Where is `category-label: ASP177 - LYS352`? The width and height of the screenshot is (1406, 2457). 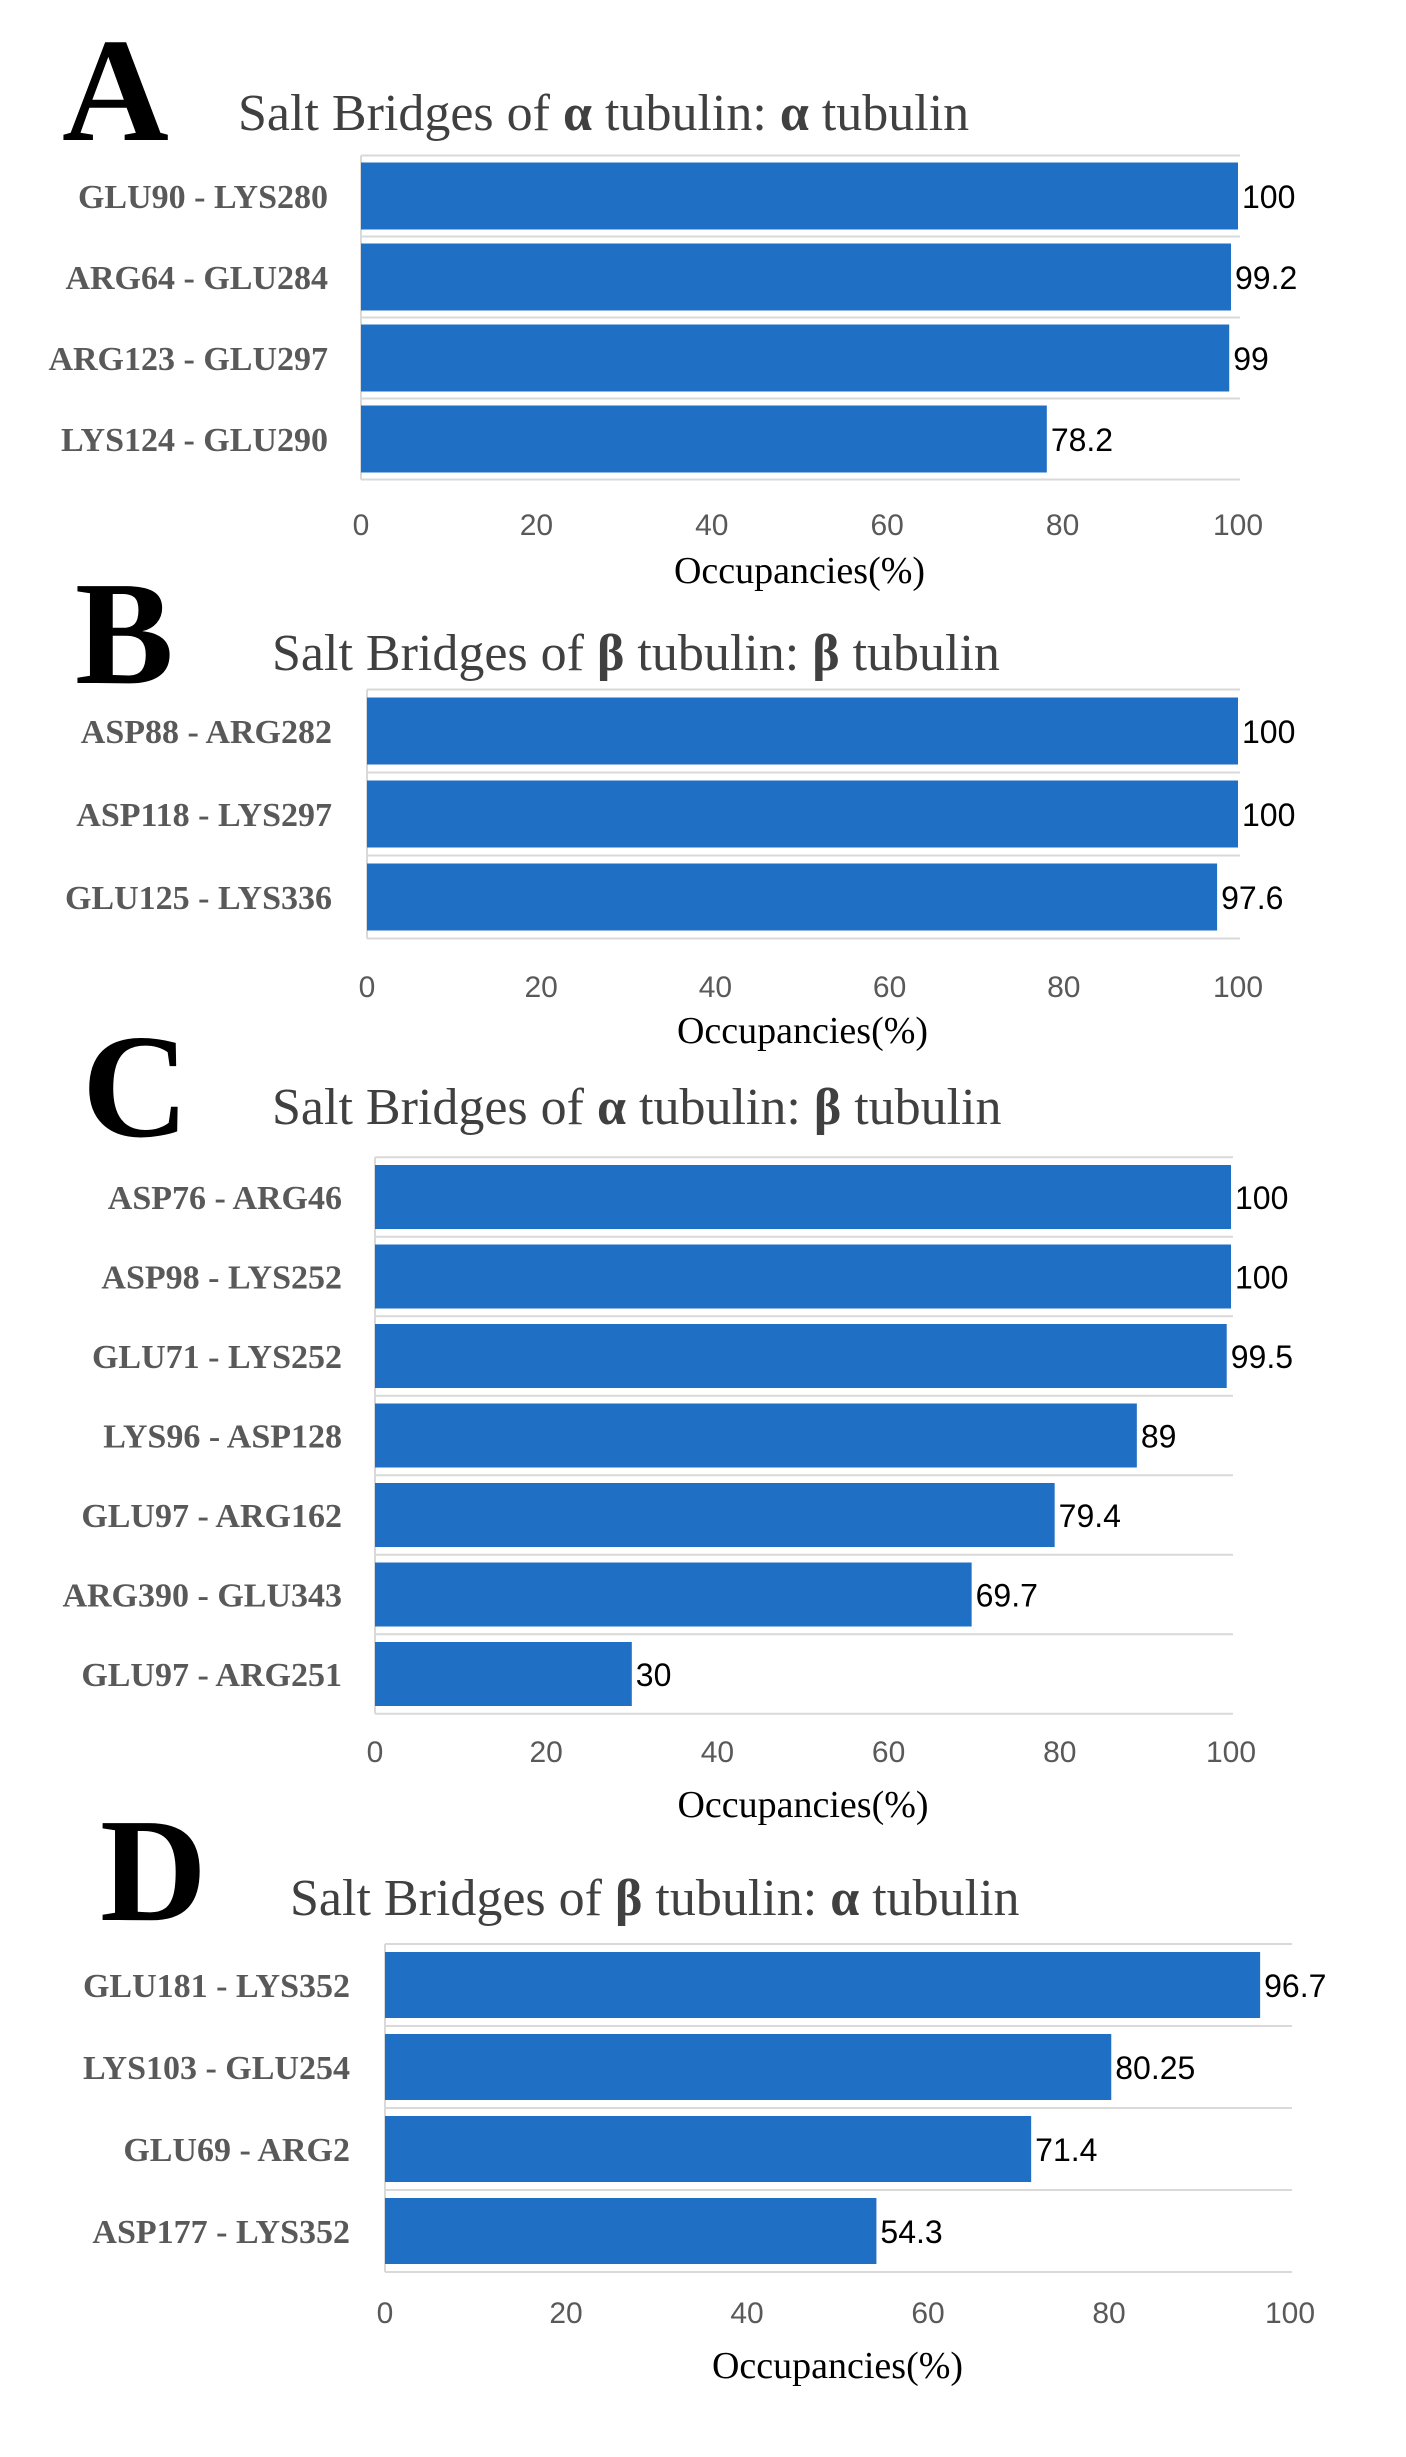
category-label: ASP177 - LYS352 is located at coordinates (221, 2232).